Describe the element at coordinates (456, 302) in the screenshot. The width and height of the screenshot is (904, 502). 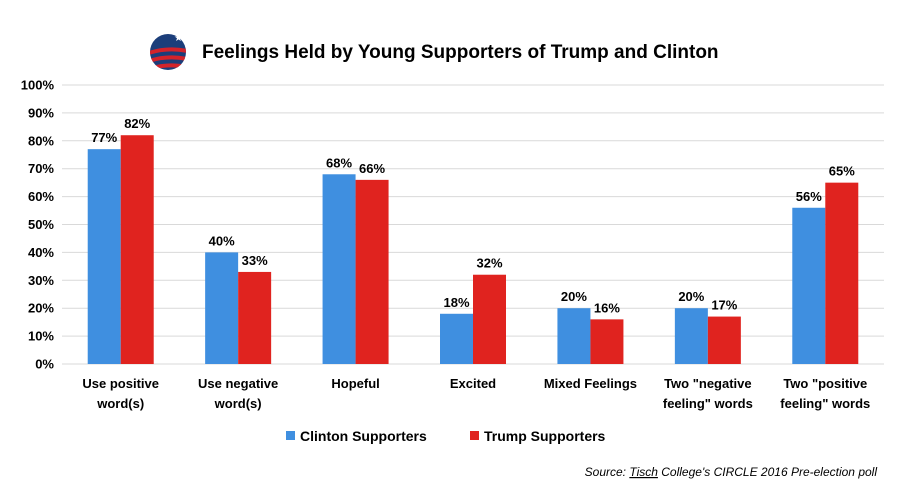
I see `data-label: 18%` at that location.